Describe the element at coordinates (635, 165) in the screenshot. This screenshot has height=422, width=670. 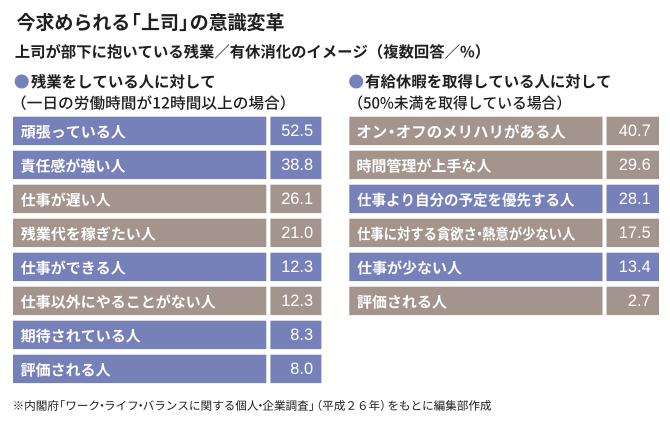
I see `svg-text: 29.6` at that location.